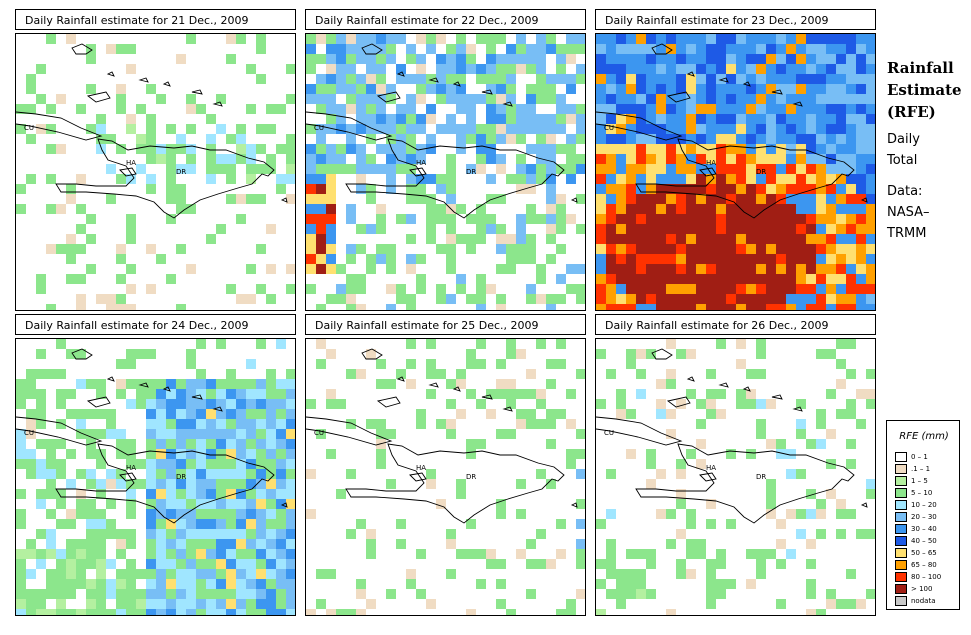 Image resolution: width=971 pixels, height=635 pixels. I want to click on coastline-path, so click(777, 92).